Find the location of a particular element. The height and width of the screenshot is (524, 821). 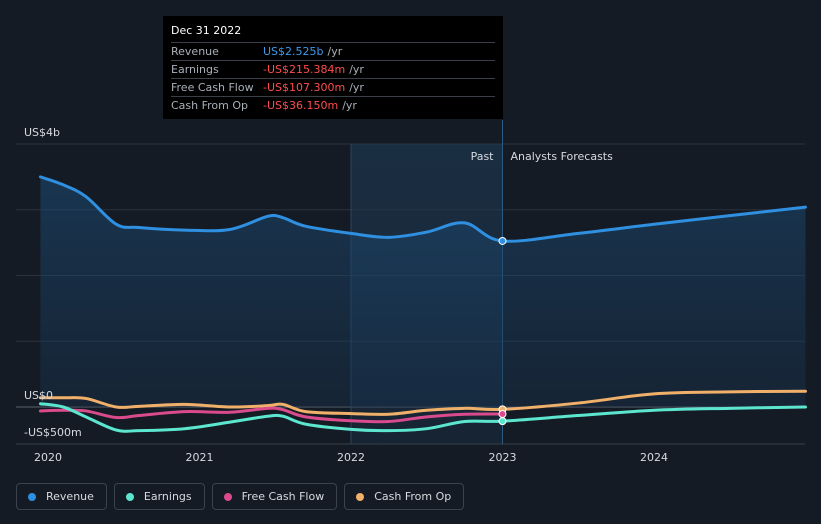

point-marker-revenue is located at coordinates (502, 240).